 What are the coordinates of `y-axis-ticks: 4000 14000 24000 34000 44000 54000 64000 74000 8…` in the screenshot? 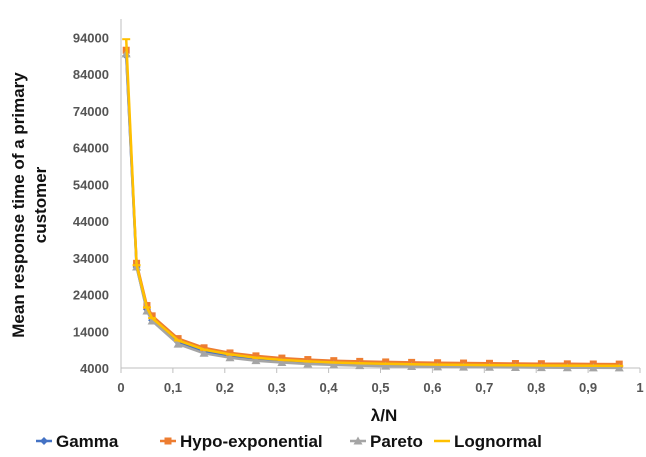 It's located at (91, 203).